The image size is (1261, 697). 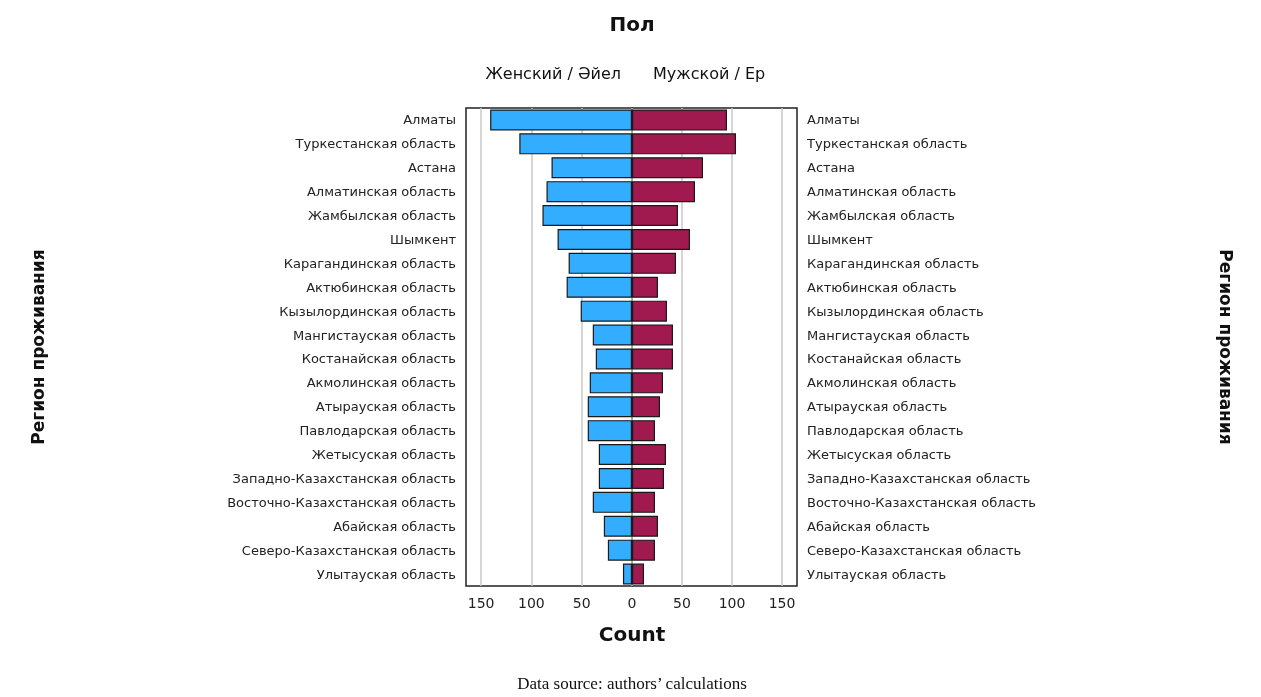 I want to click on chart-title: Пол, so click(x=632, y=24).